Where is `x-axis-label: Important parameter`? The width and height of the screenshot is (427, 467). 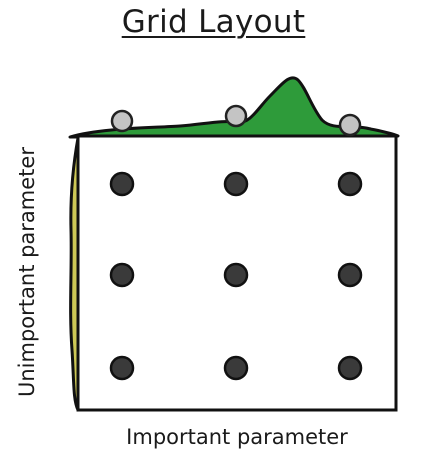
x-axis-label: Important parameter is located at coordinates (237, 437).